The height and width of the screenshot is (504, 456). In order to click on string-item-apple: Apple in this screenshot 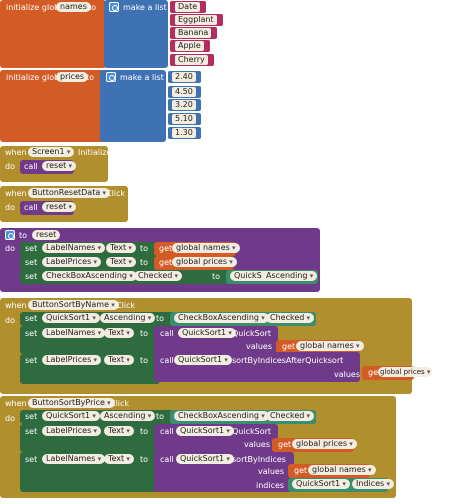, I will do `click(190, 46)`.